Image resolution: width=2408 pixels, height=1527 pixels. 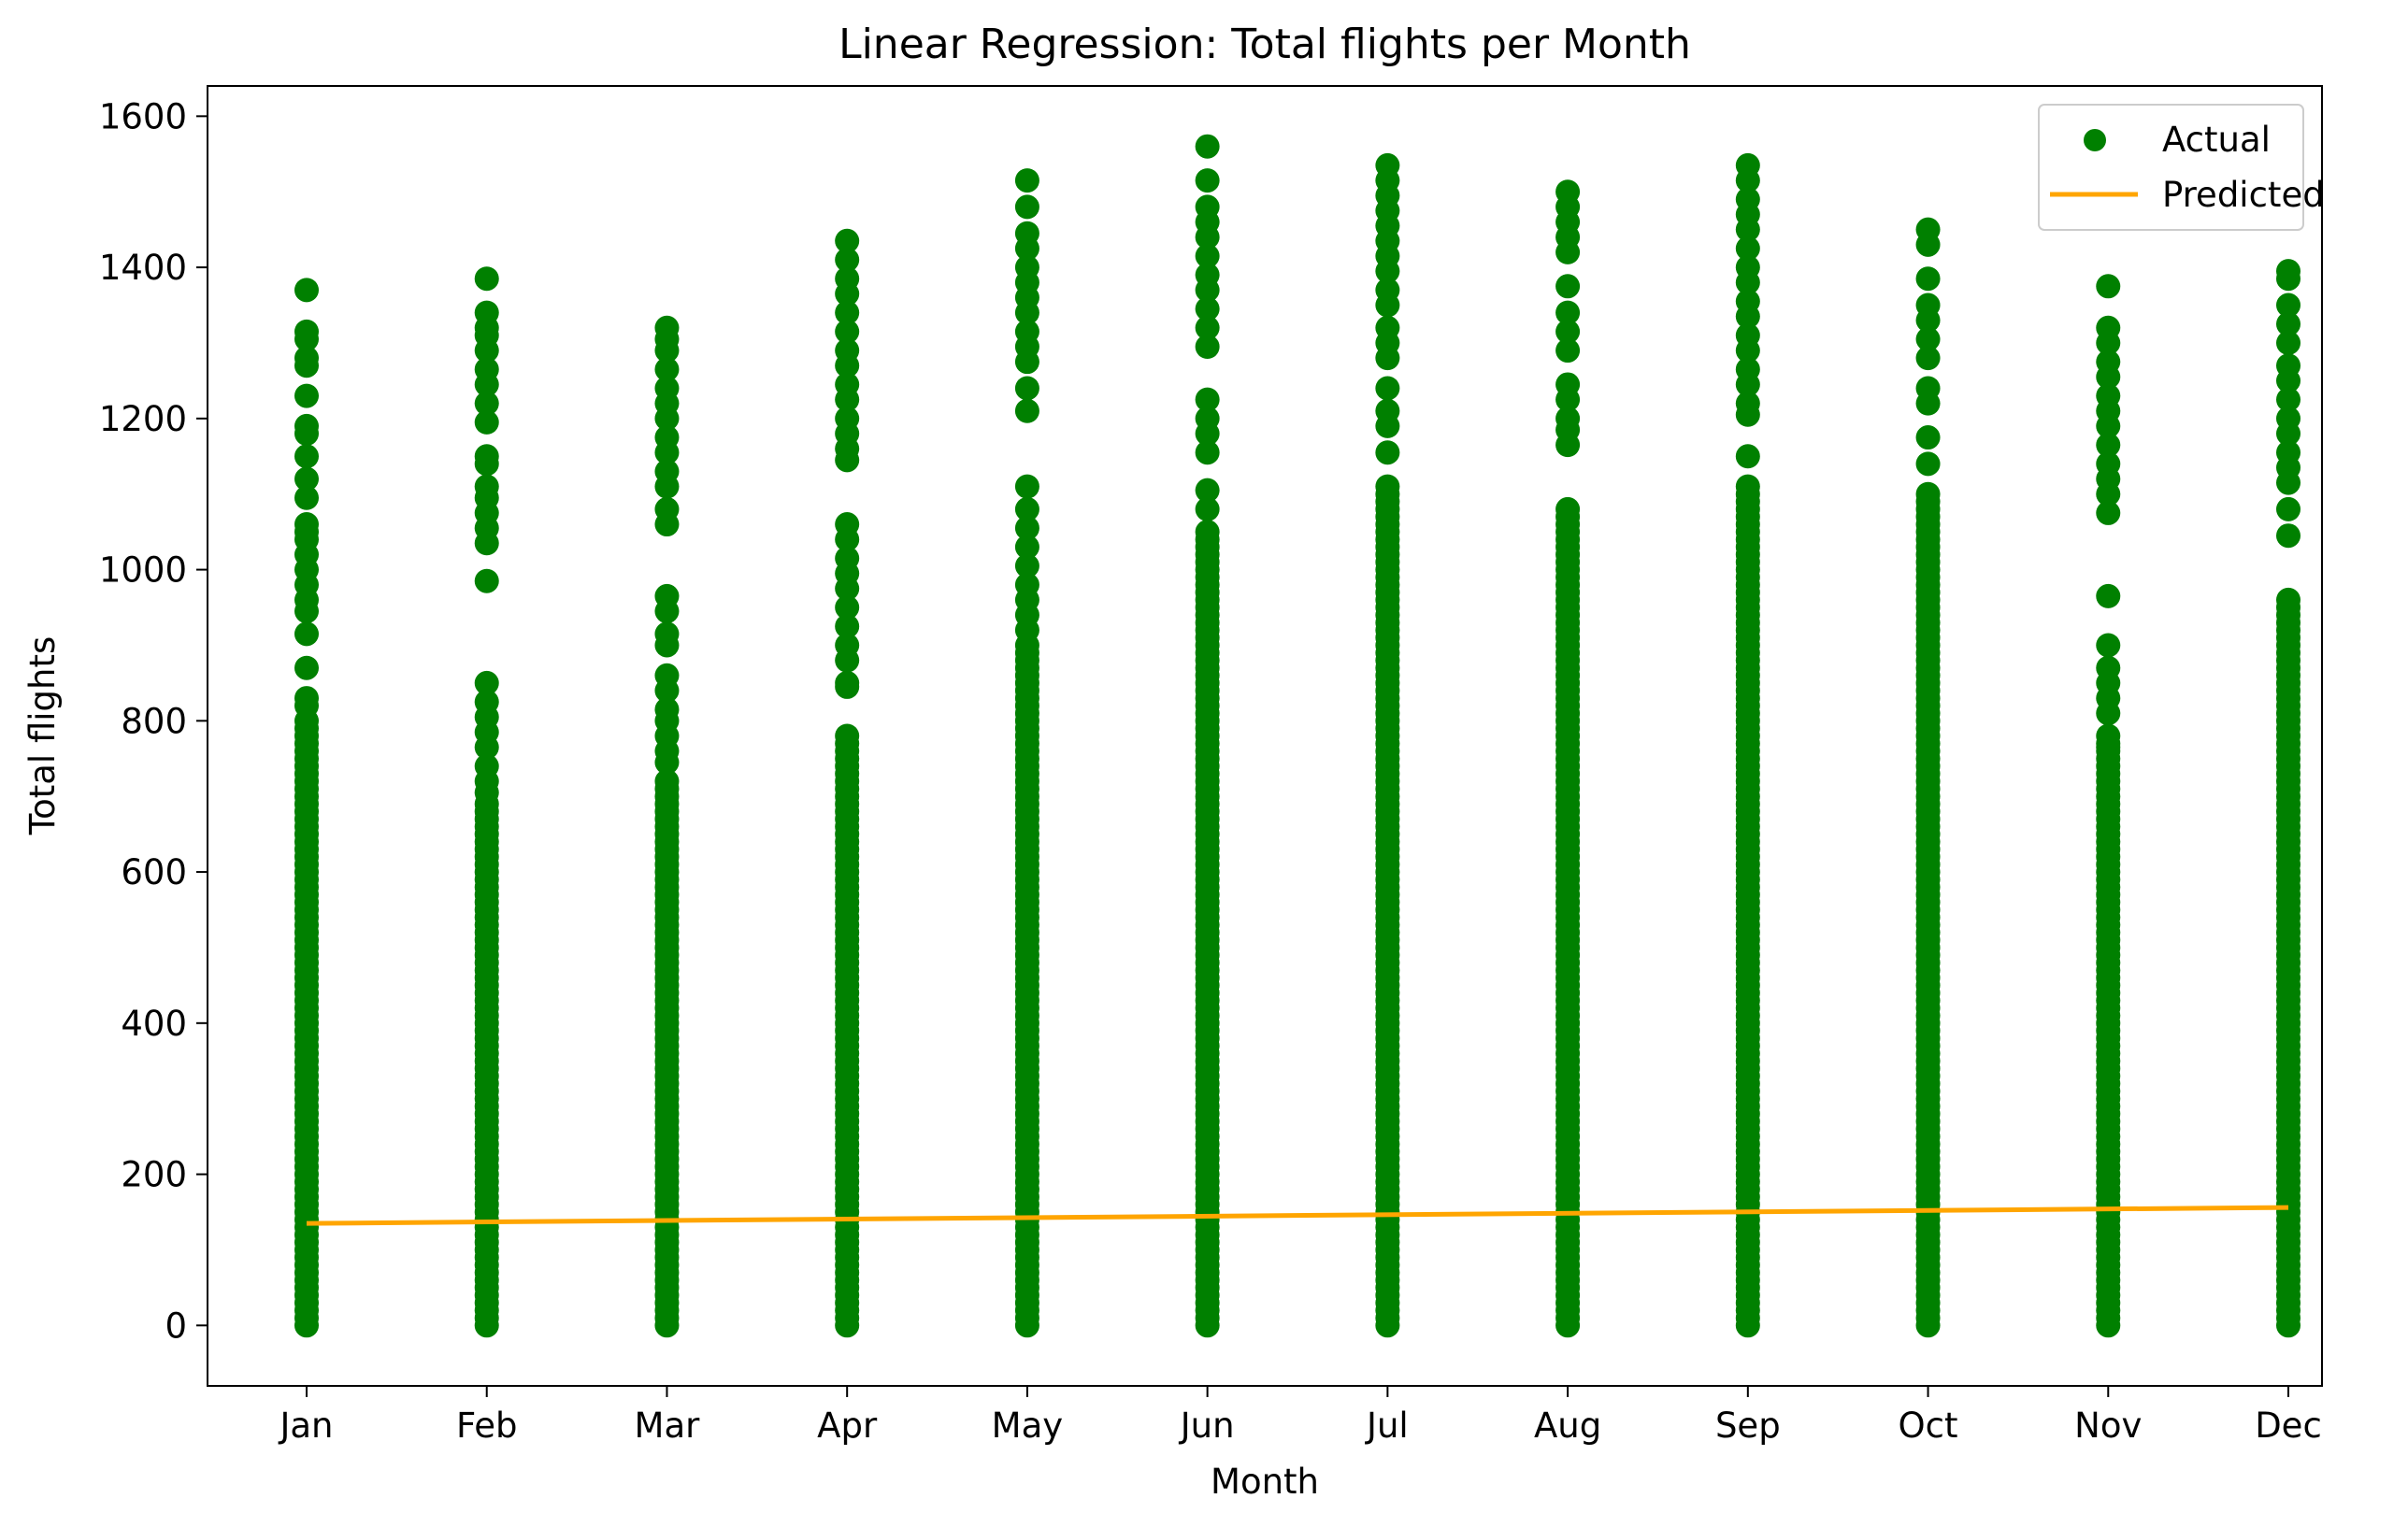 What do you see at coordinates (176, 1326) in the screenshot?
I see `y-tick-label: 0` at bounding box center [176, 1326].